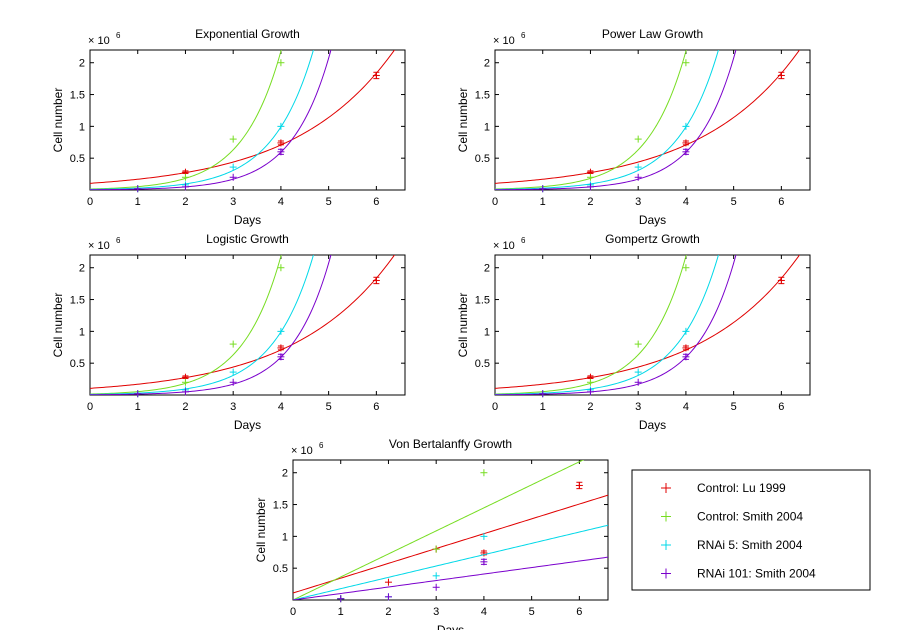 The height and width of the screenshot is (630, 900). I want to click on legend-box, so click(751, 530).